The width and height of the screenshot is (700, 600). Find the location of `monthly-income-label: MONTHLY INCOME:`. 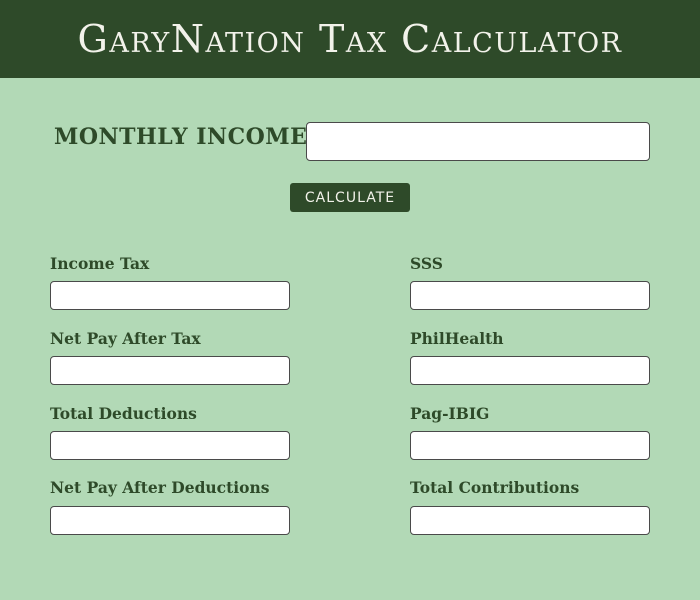

monthly-income-label: MONTHLY INCOME: is located at coordinates (185, 137).